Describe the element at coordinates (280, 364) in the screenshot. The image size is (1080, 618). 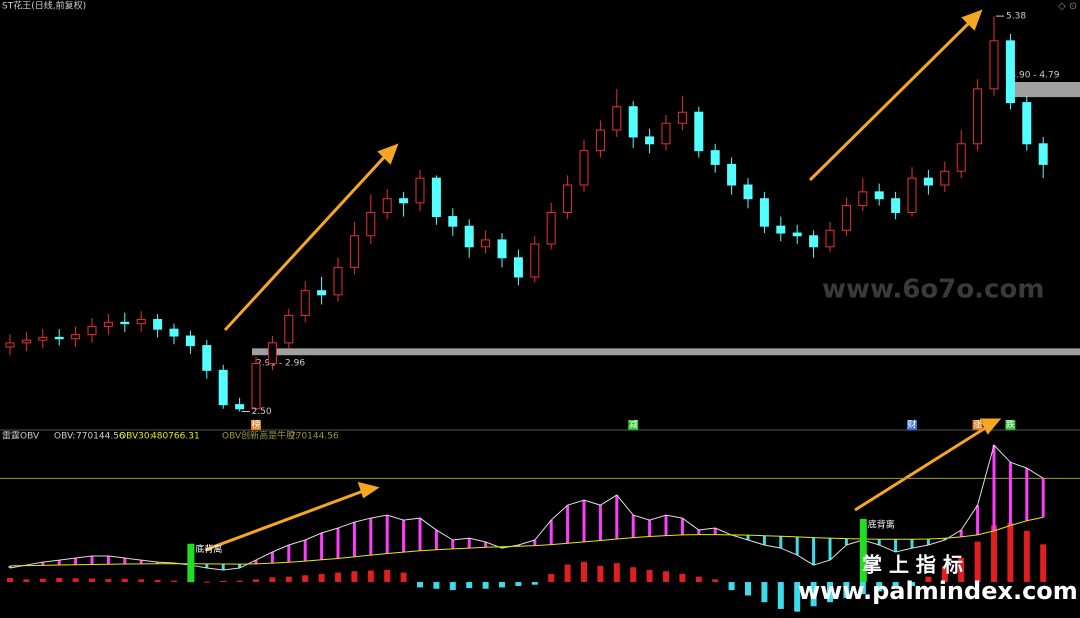
I see `gap-label: 2.91 - 2.96` at that location.